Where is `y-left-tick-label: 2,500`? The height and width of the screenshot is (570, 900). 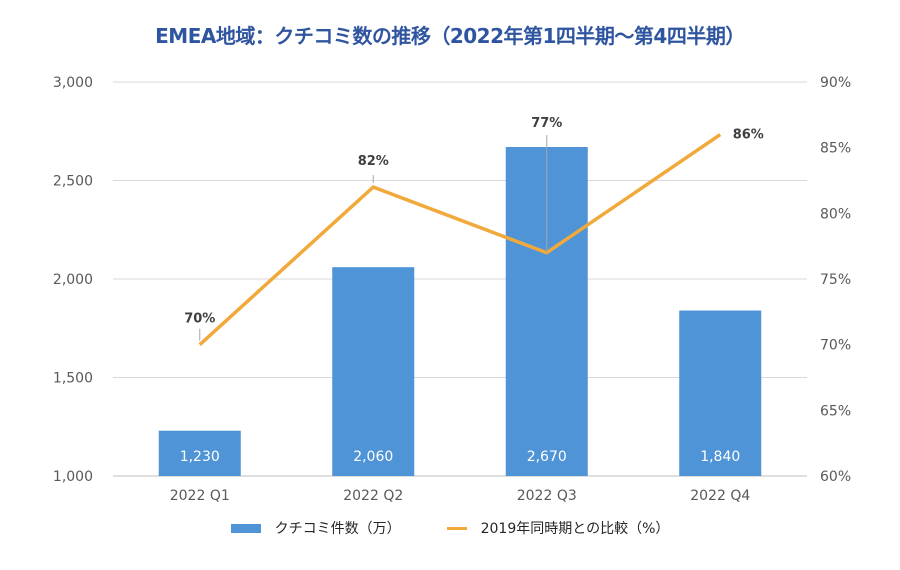
y-left-tick-label: 2,500 is located at coordinates (73, 182).